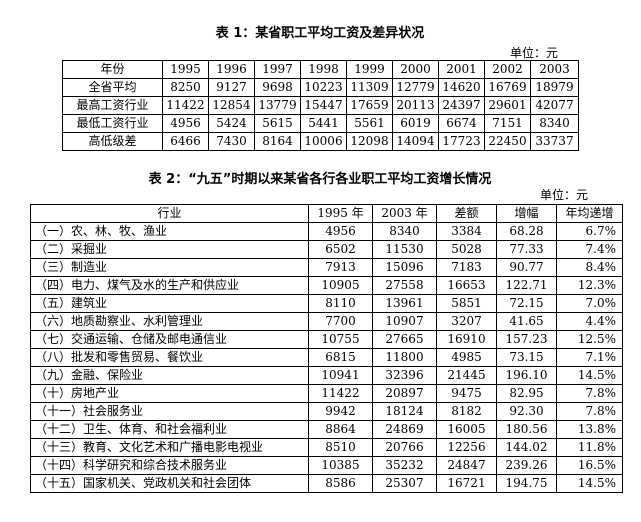 The width and height of the screenshot is (641, 522). I want to click on table1-header-year: 2002, so click(507, 69).